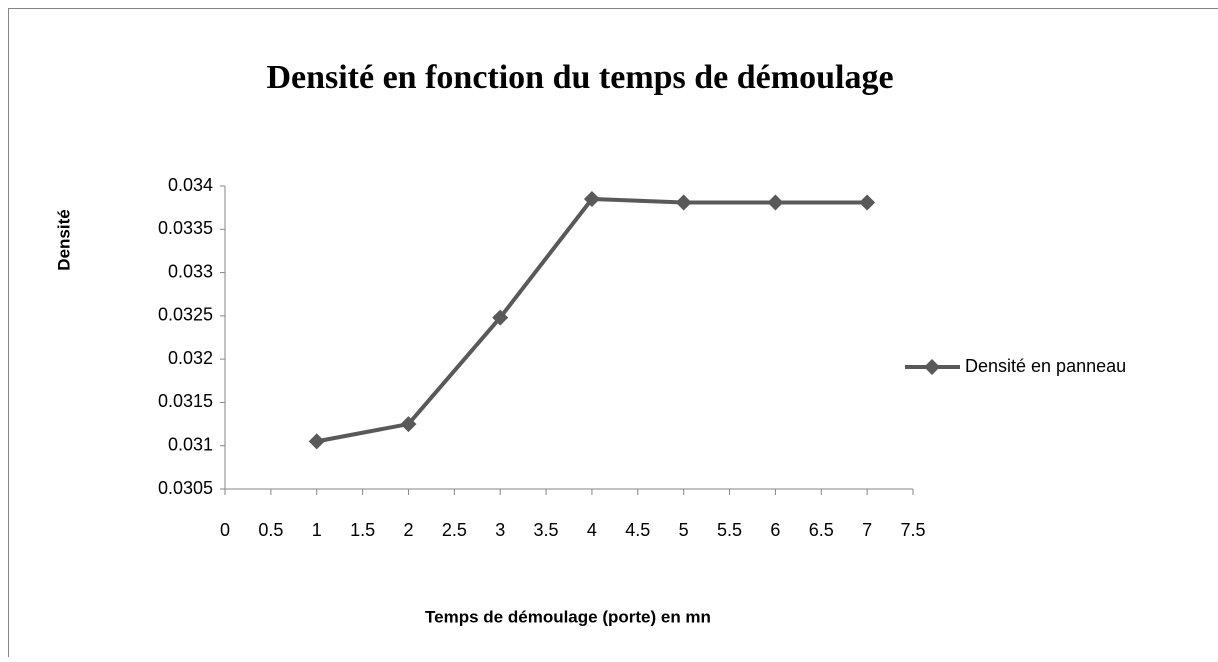 The height and width of the screenshot is (662, 1218). What do you see at coordinates (637, 530) in the screenshot?
I see `x-tick-label: 4.5` at bounding box center [637, 530].